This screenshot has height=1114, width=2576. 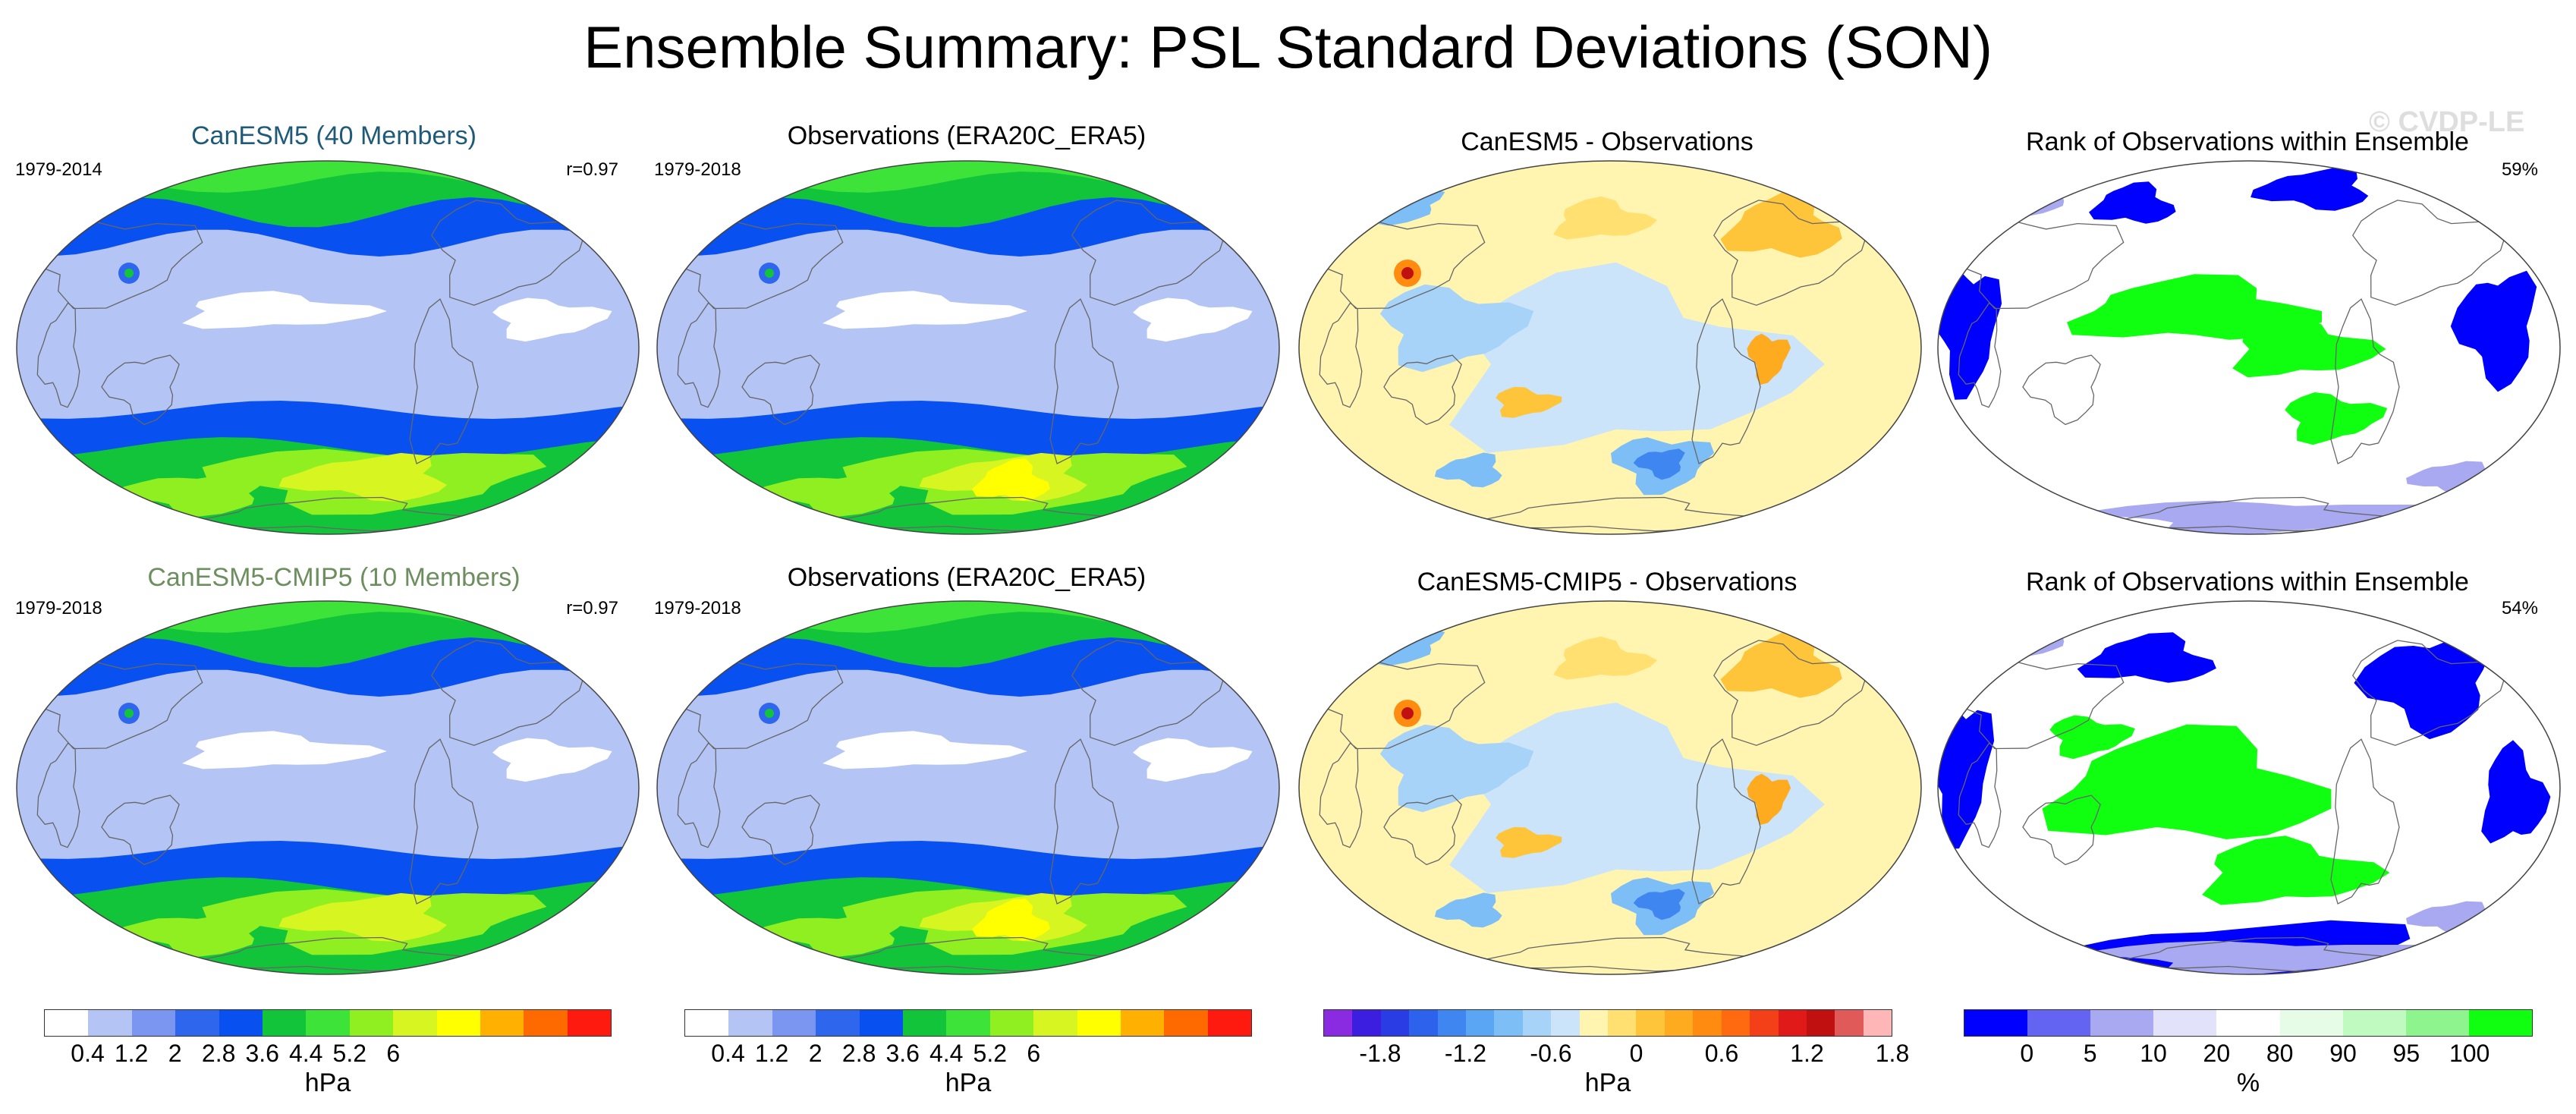 What do you see at coordinates (88, 1053) in the screenshot?
I see `colorbar-tick-label: 0.4` at bounding box center [88, 1053].